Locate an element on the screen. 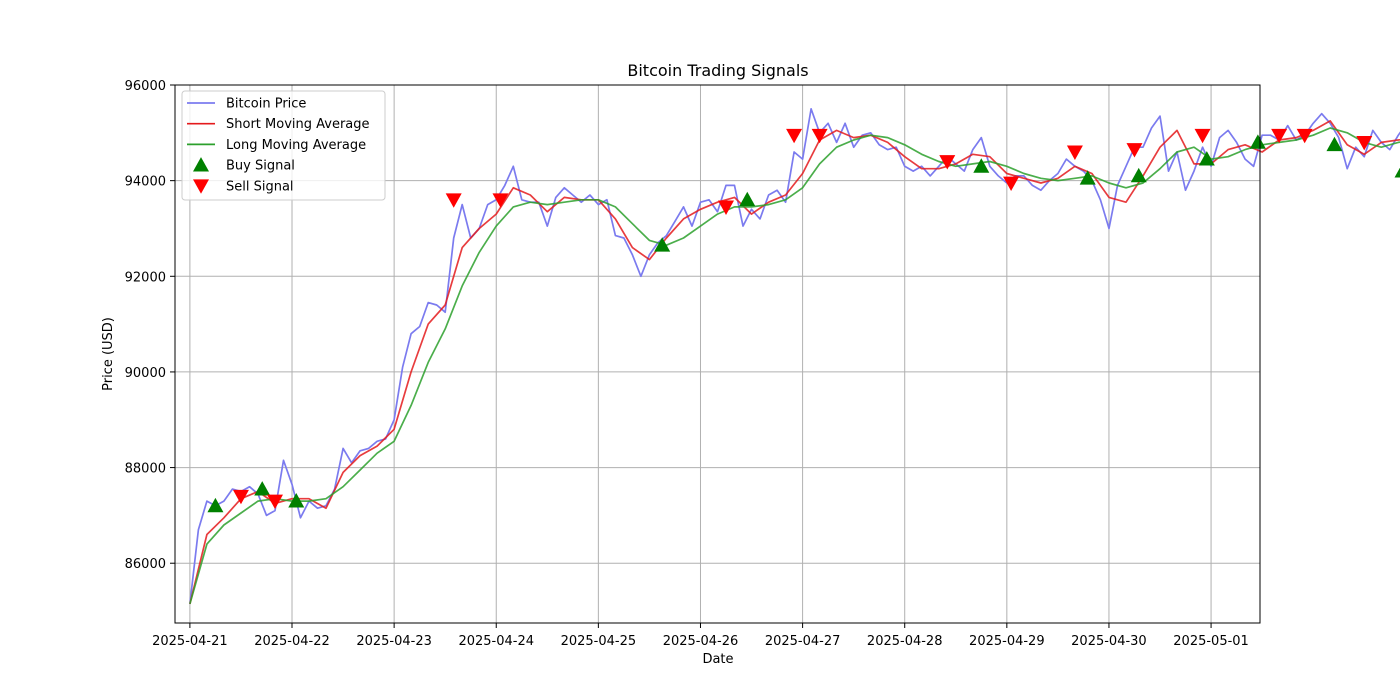 This screenshot has height=700, width=1400. y-tick-label: 88000 is located at coordinates (145, 469).